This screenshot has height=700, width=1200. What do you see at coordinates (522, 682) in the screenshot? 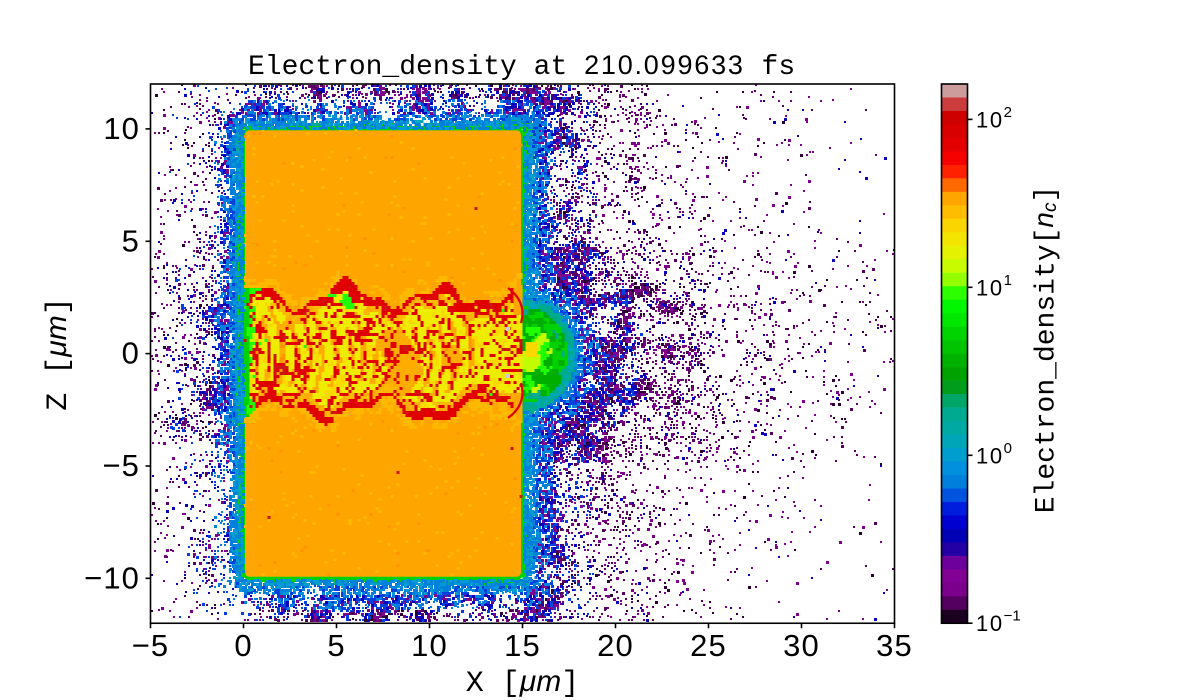
I see `svg-text: X [μm]` at bounding box center [522, 682].